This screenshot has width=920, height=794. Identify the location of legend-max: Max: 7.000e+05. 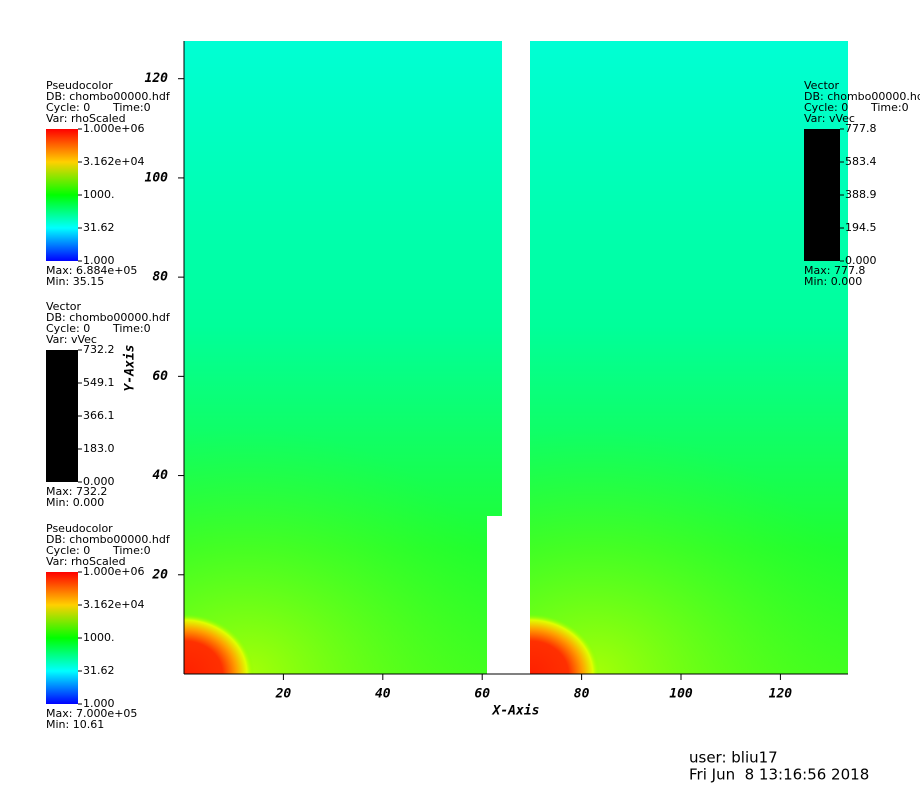
(91, 713).